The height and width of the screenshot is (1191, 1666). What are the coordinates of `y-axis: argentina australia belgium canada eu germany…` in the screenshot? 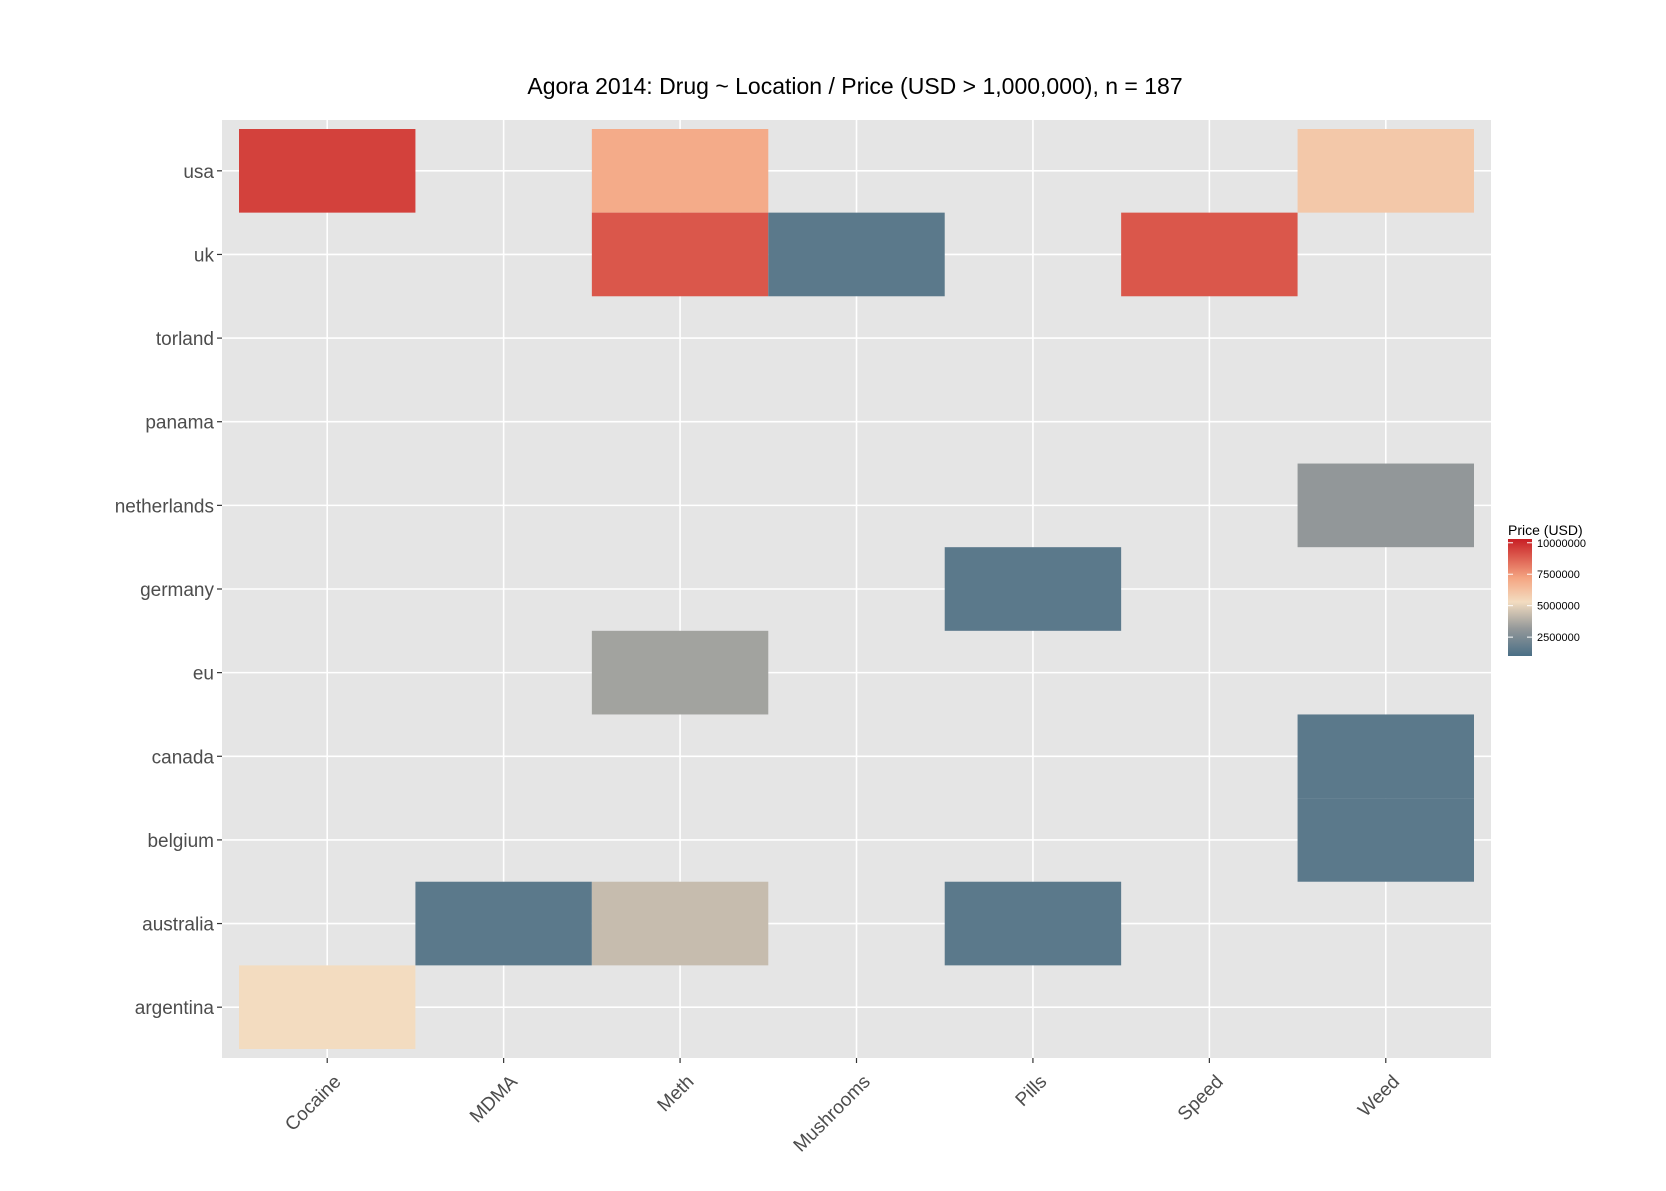 It's located at (168, 590).